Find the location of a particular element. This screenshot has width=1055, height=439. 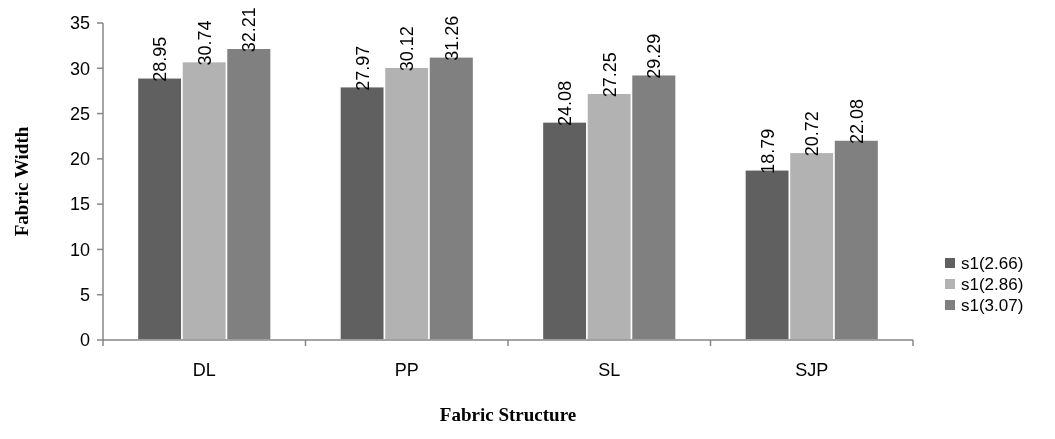

y-tick-label: 10 is located at coordinates (79, 249).